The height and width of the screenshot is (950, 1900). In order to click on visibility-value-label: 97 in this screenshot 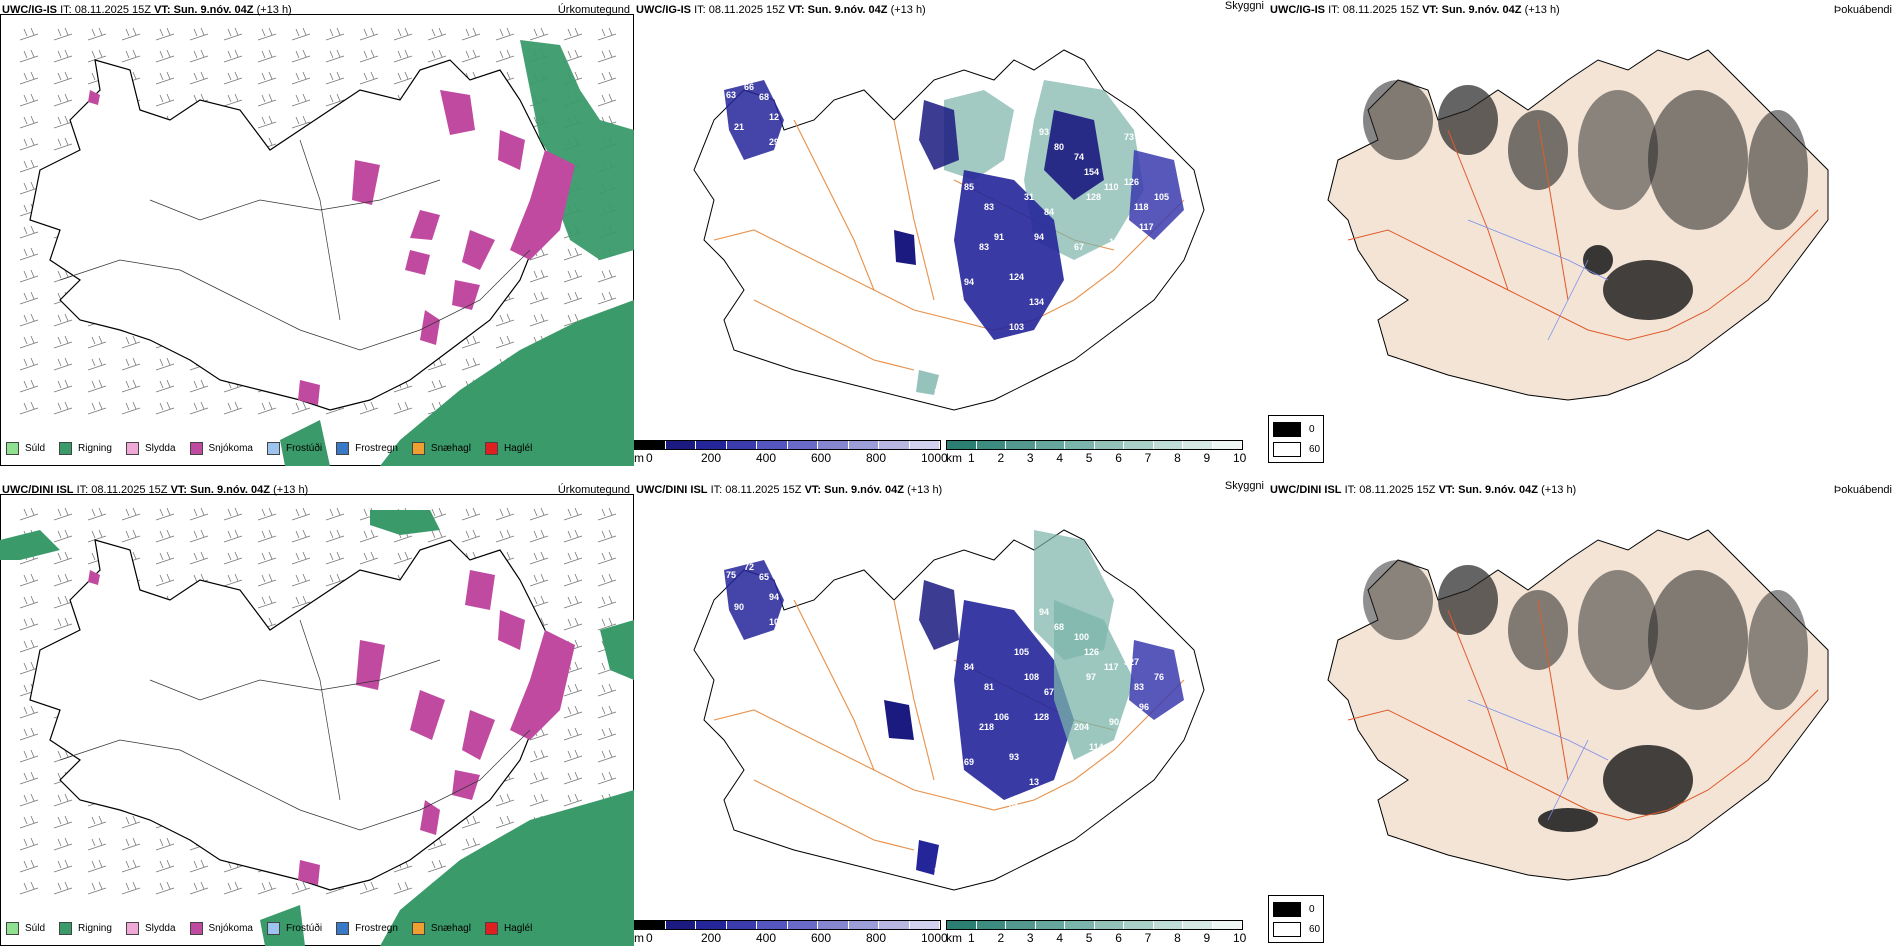, I will do `click(1091, 677)`.